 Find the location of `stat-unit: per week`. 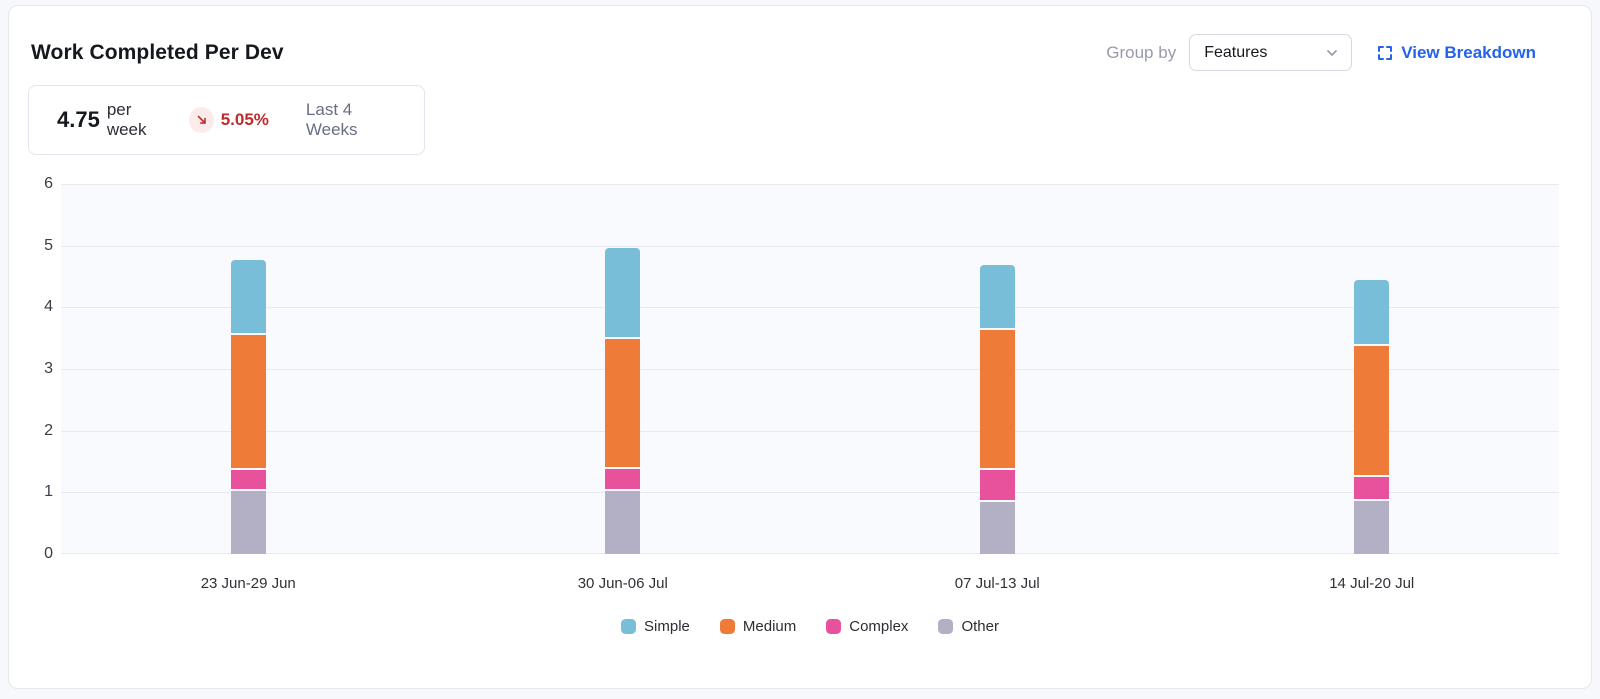

stat-unit: per week is located at coordinates (126, 119).